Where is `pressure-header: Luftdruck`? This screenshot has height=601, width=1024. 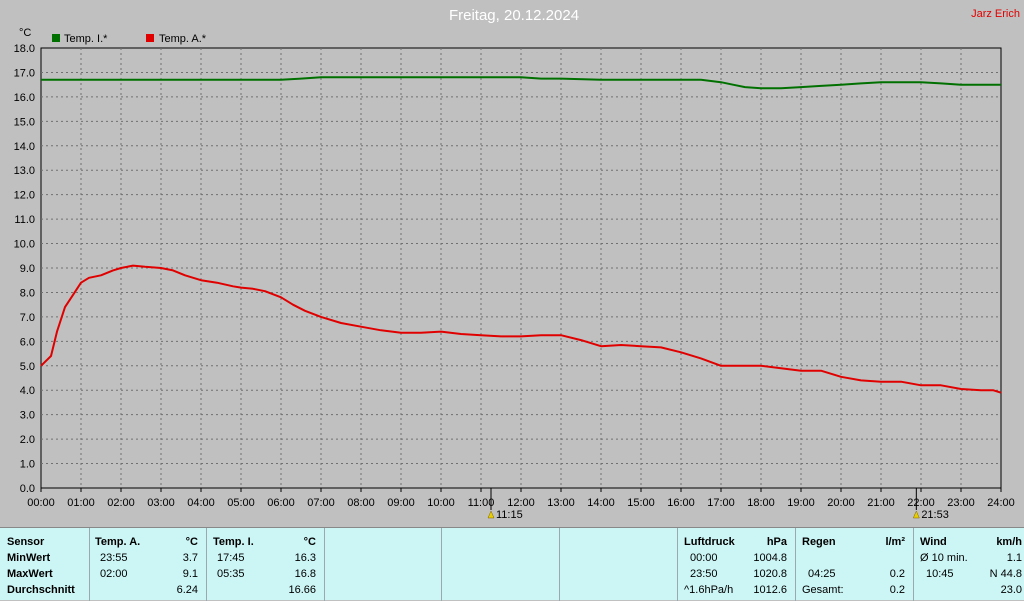
pressure-header: Luftdruck is located at coordinates (709, 542).